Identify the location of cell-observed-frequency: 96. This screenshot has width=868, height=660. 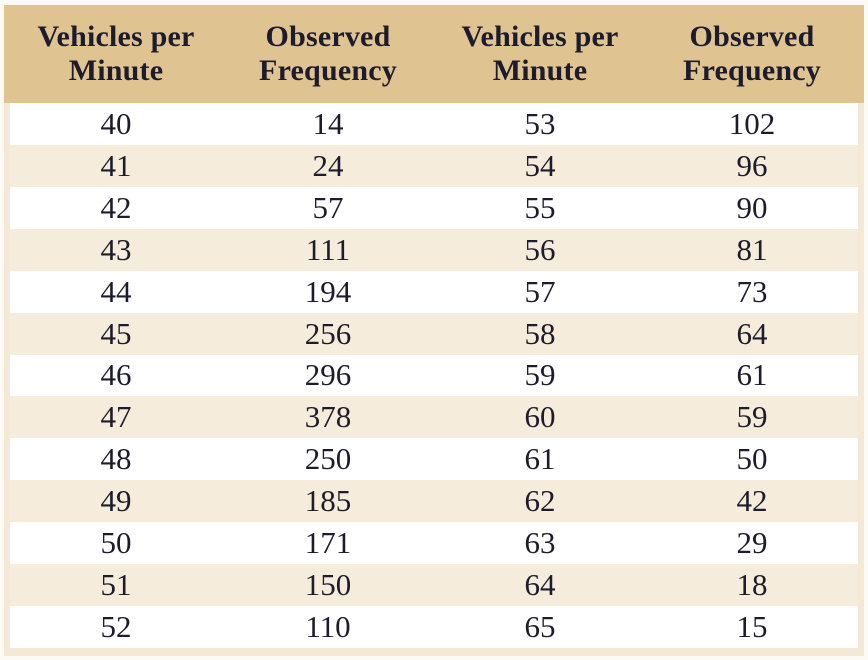
(752, 165).